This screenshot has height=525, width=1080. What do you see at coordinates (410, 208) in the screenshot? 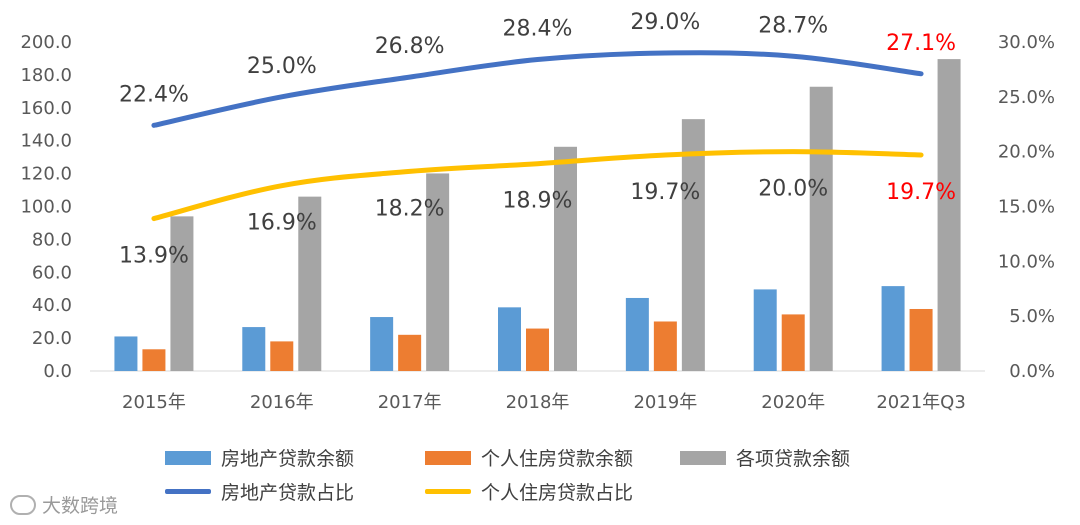
I see `data-label: 18.2%` at bounding box center [410, 208].